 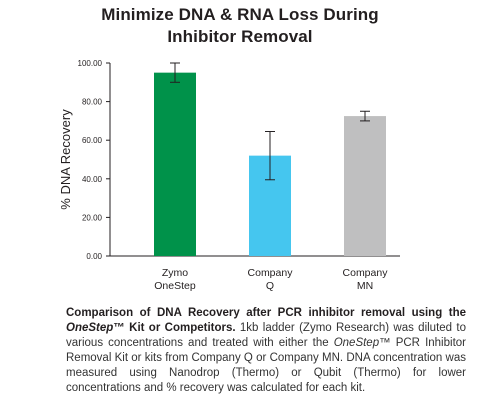 What do you see at coordinates (180, 328) in the screenshot?
I see `caption-bold-part-2: Kit or Competitors.` at bounding box center [180, 328].